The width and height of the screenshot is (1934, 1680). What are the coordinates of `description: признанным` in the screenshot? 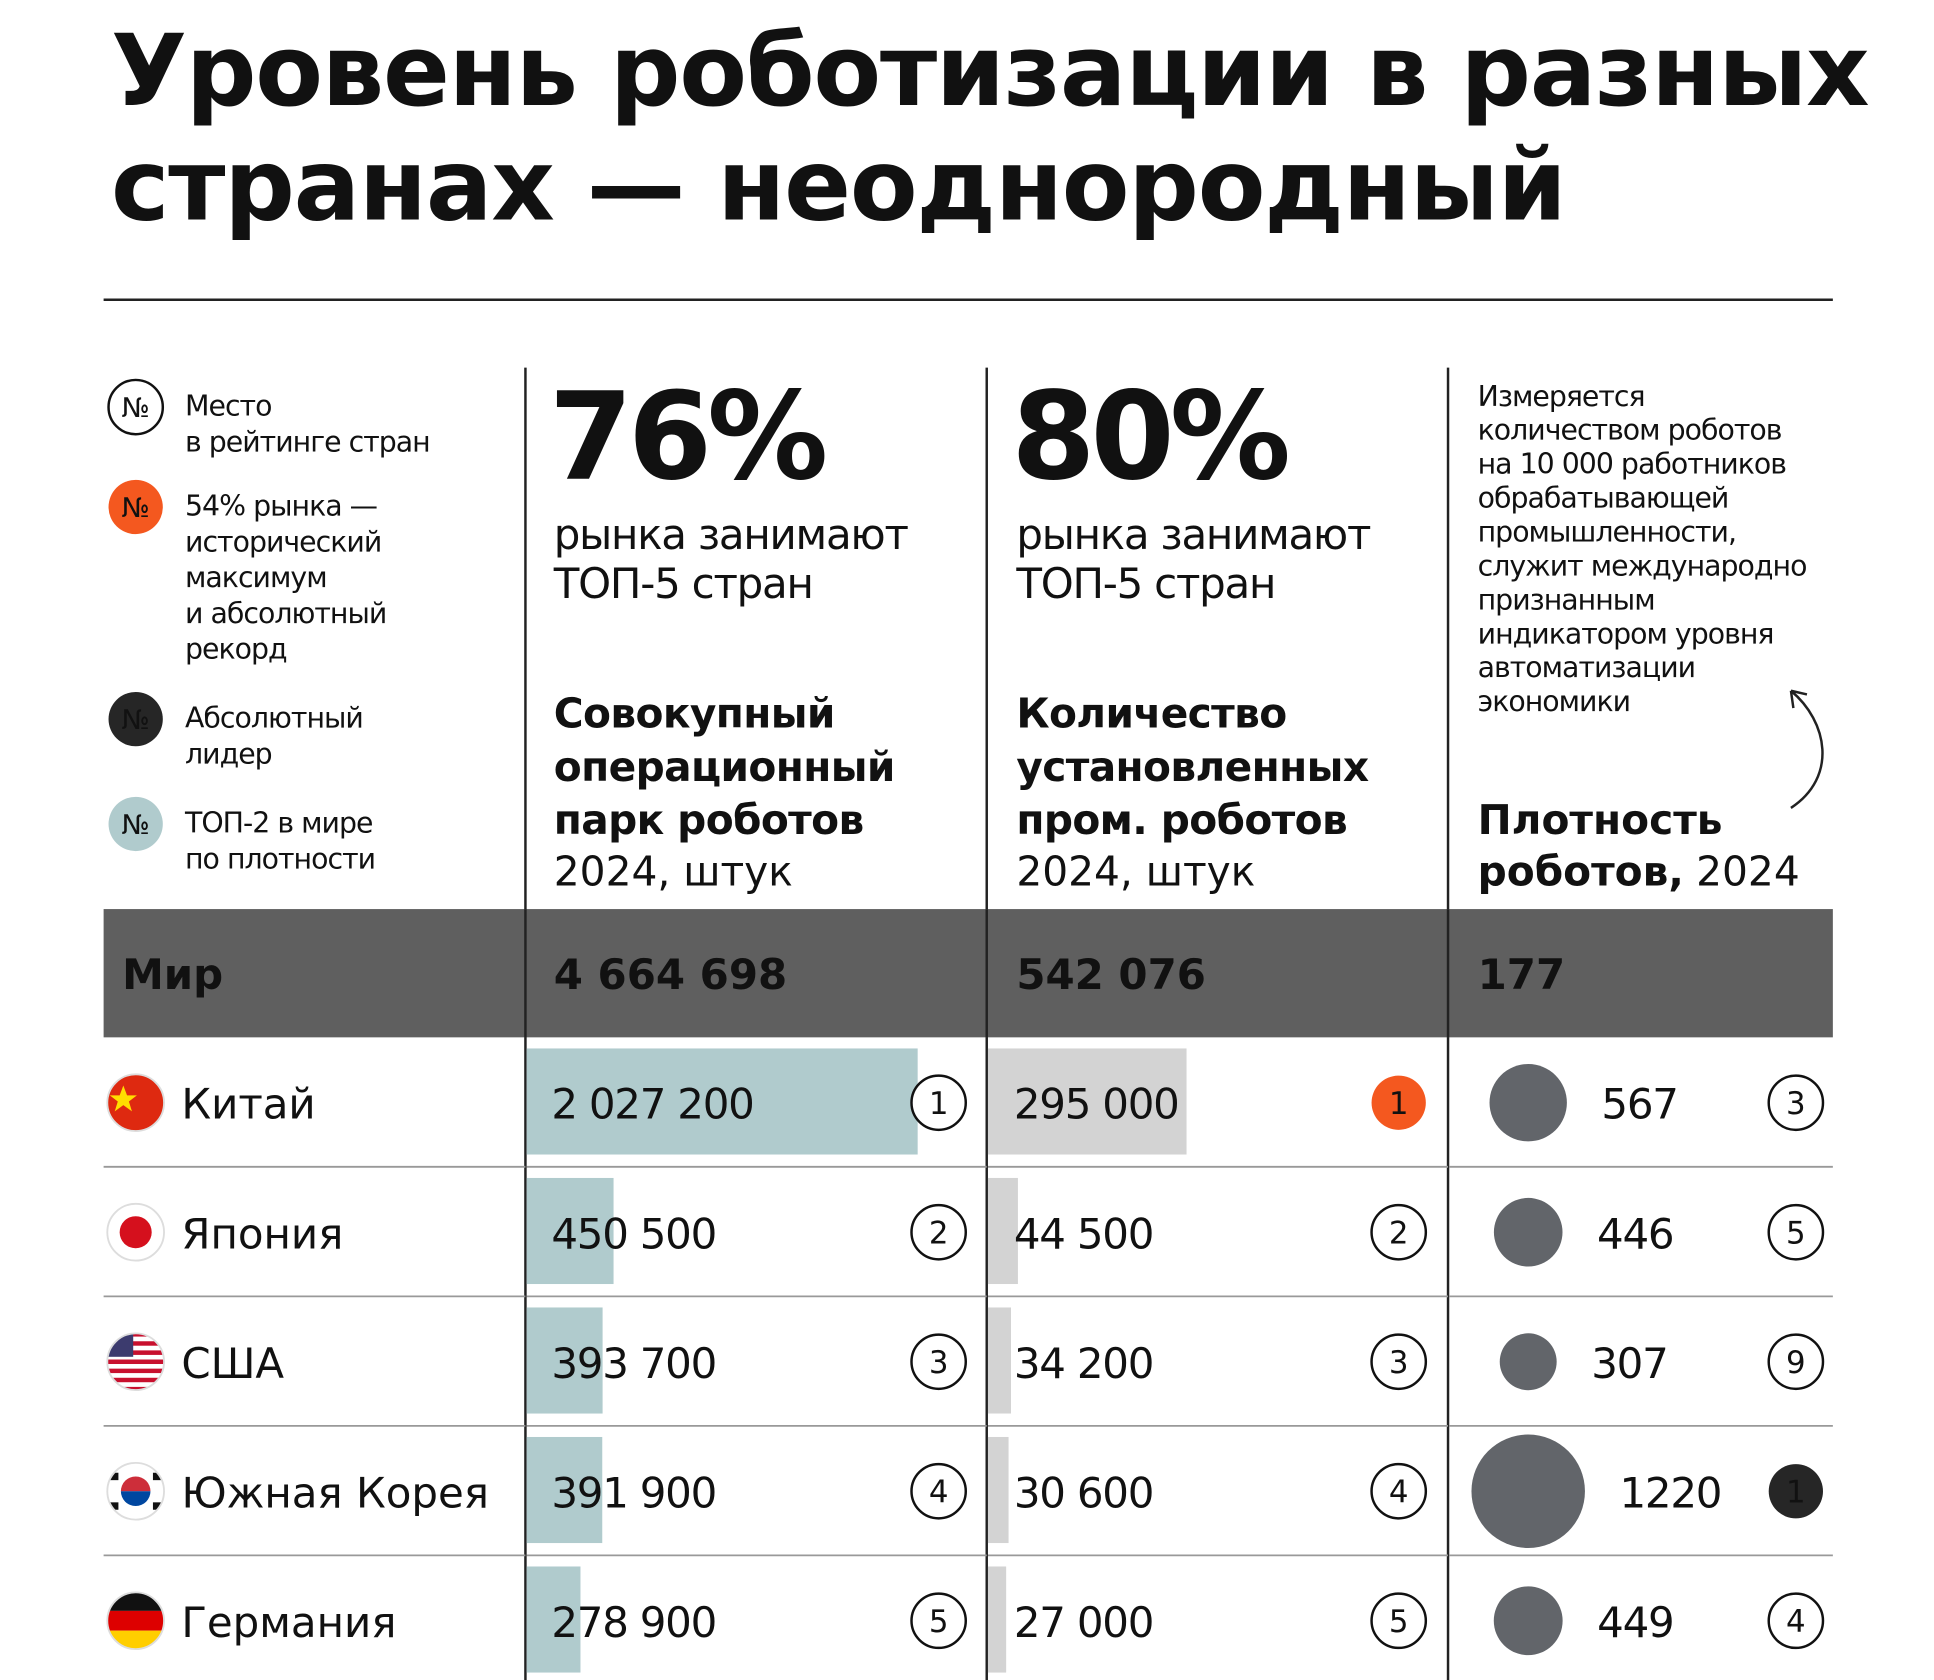 It's located at (1566, 599).